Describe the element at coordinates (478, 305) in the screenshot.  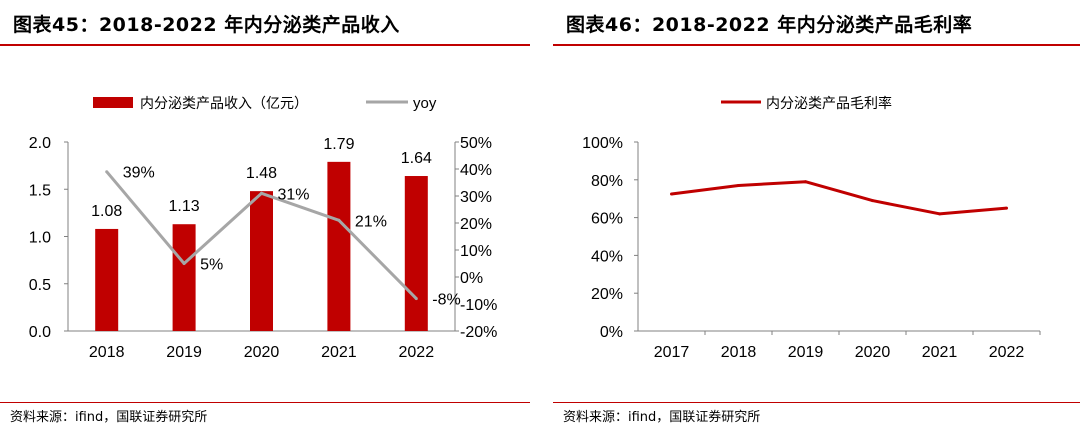
I see `y-right-tick-label: -10%` at that location.